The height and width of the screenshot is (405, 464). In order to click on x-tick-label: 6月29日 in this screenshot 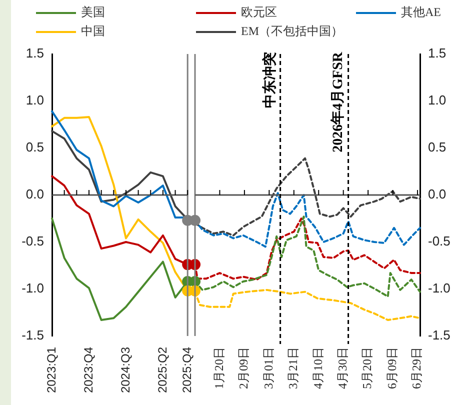, I will do `click(417, 368)`.